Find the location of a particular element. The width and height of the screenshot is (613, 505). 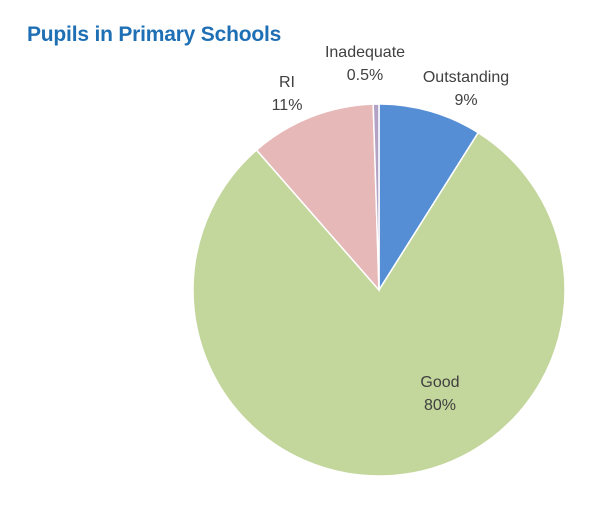

pie-slice-ri is located at coordinates (317, 198).